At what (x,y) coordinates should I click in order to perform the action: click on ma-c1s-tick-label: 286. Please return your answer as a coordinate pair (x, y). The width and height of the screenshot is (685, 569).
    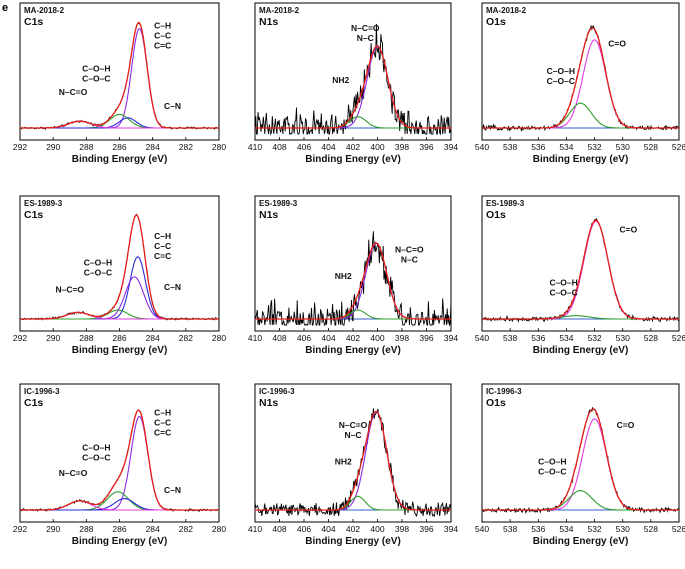
    Looking at the image, I should click on (119, 147).